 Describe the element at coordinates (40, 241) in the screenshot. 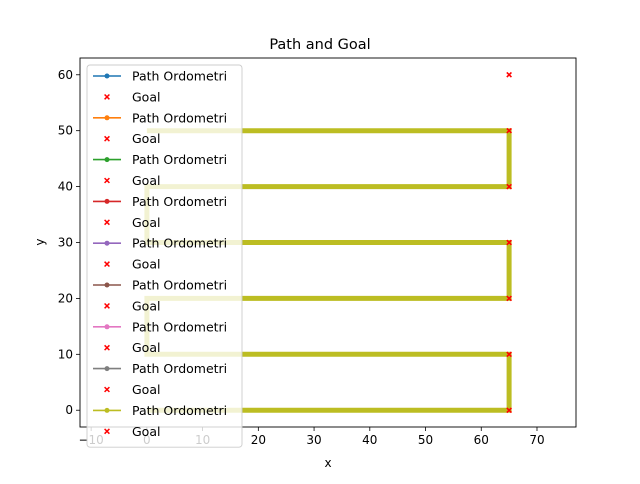

I see `y-axis-label: y` at that location.